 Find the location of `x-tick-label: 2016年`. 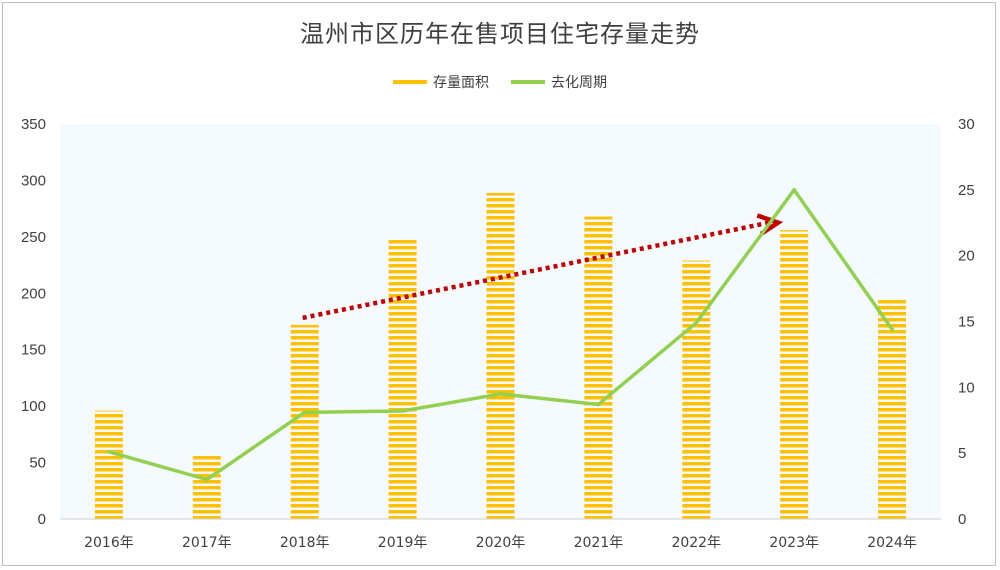

x-tick-label: 2016年 is located at coordinates (109, 543).